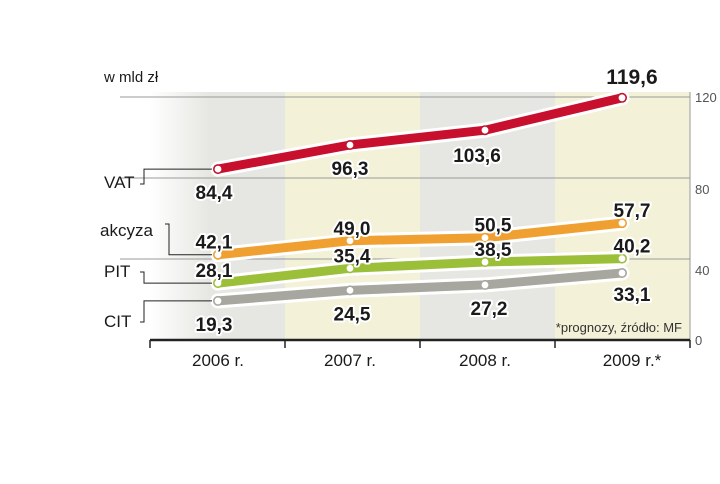 This screenshot has width=720, height=484. What do you see at coordinates (702, 270) in the screenshot?
I see `y-tick-label-40: 40` at bounding box center [702, 270].